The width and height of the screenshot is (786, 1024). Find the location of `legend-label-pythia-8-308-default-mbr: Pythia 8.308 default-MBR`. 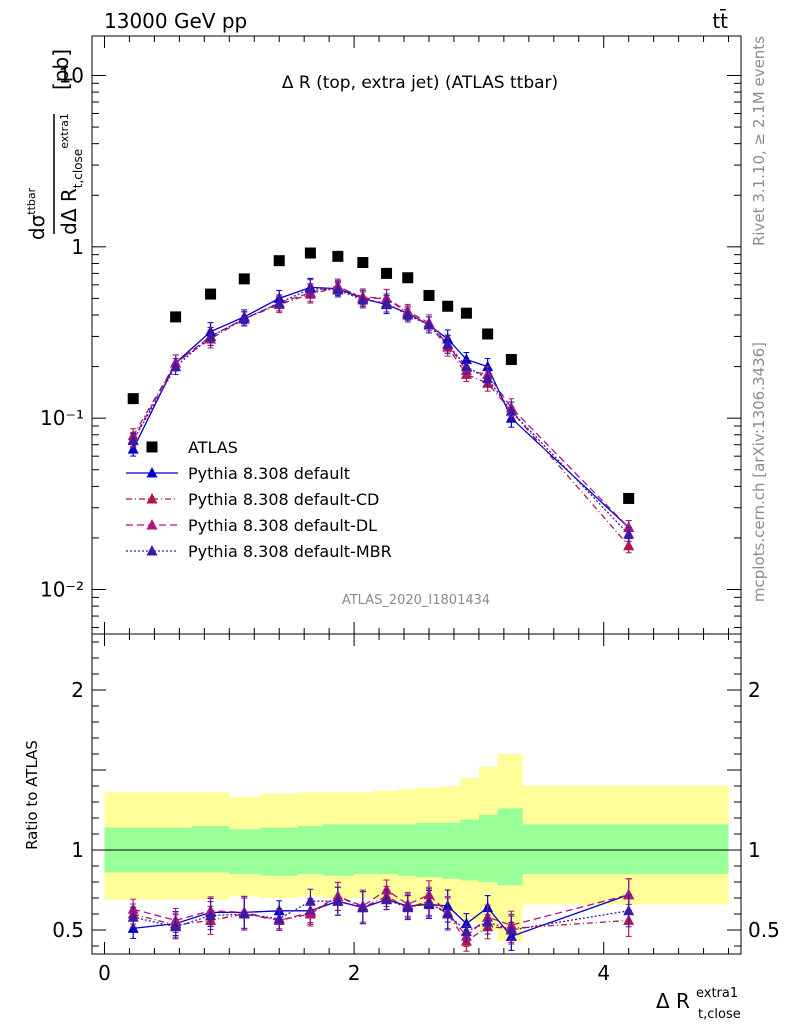

legend-label-pythia-8-308-default-mbr: Pythia 8.308 default-MBR is located at coordinates (290, 551).